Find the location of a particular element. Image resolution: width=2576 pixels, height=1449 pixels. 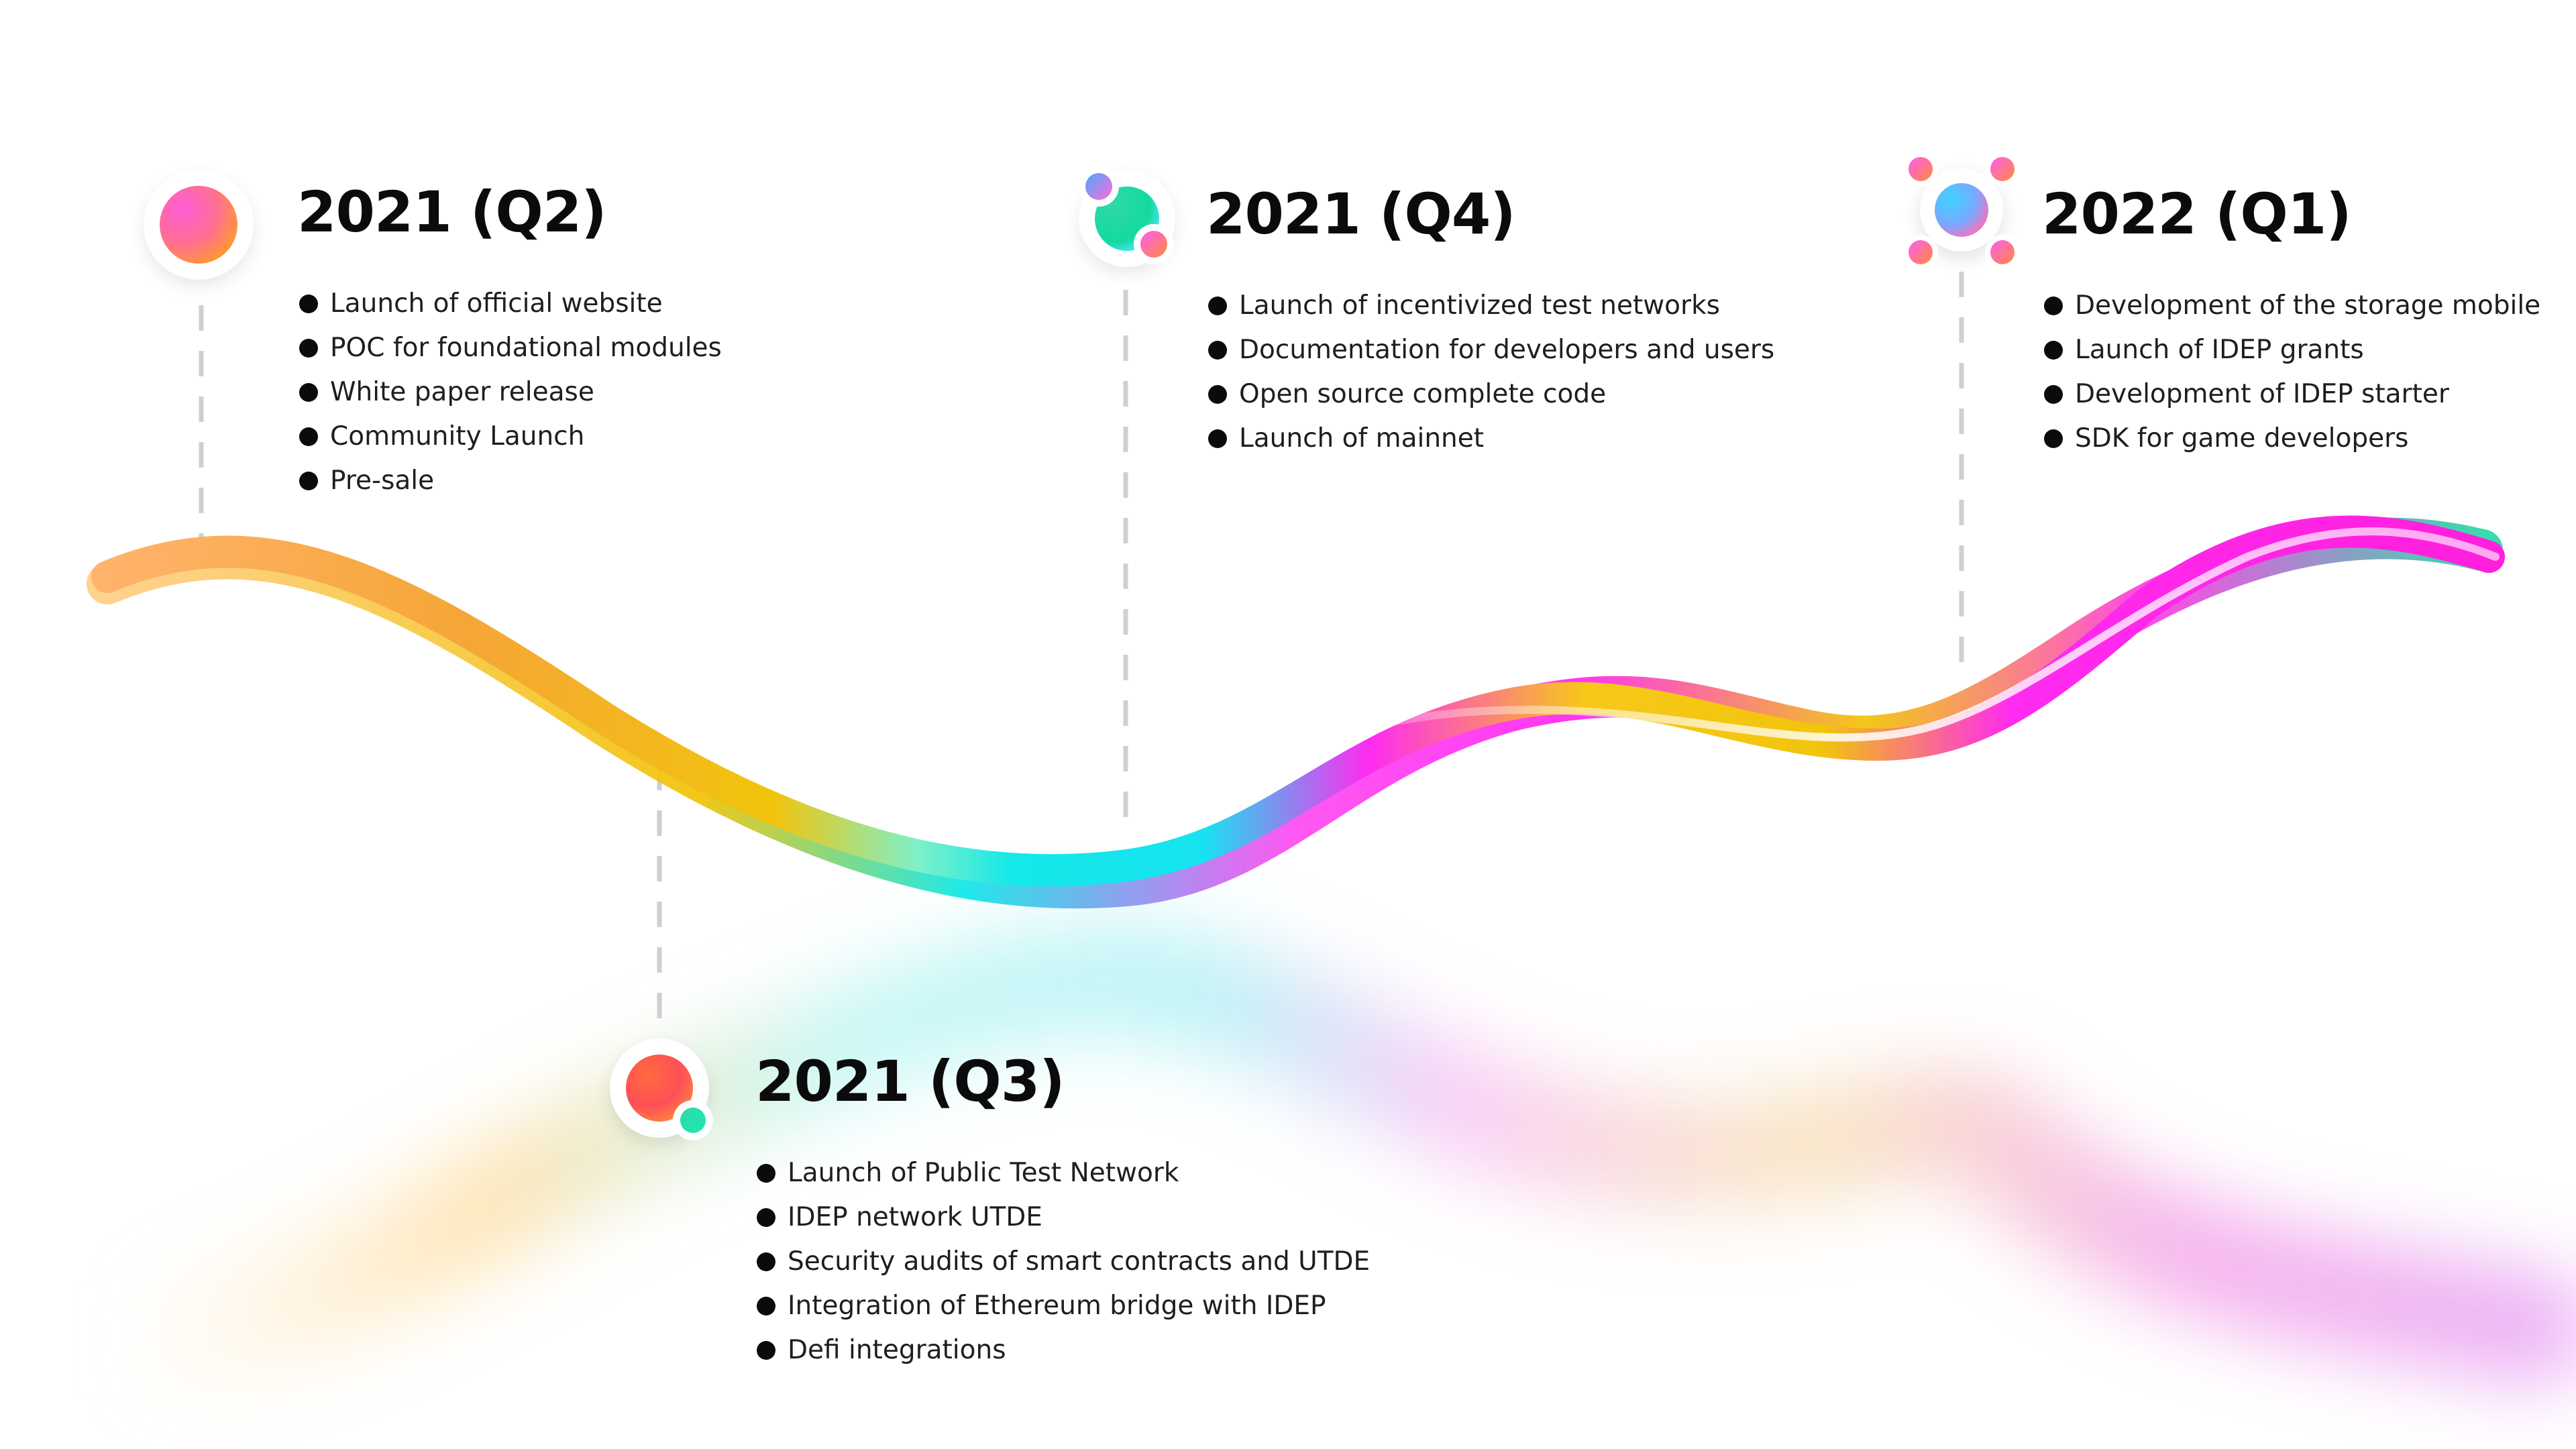

list-item: SDK for game developers is located at coordinates (2292, 439).